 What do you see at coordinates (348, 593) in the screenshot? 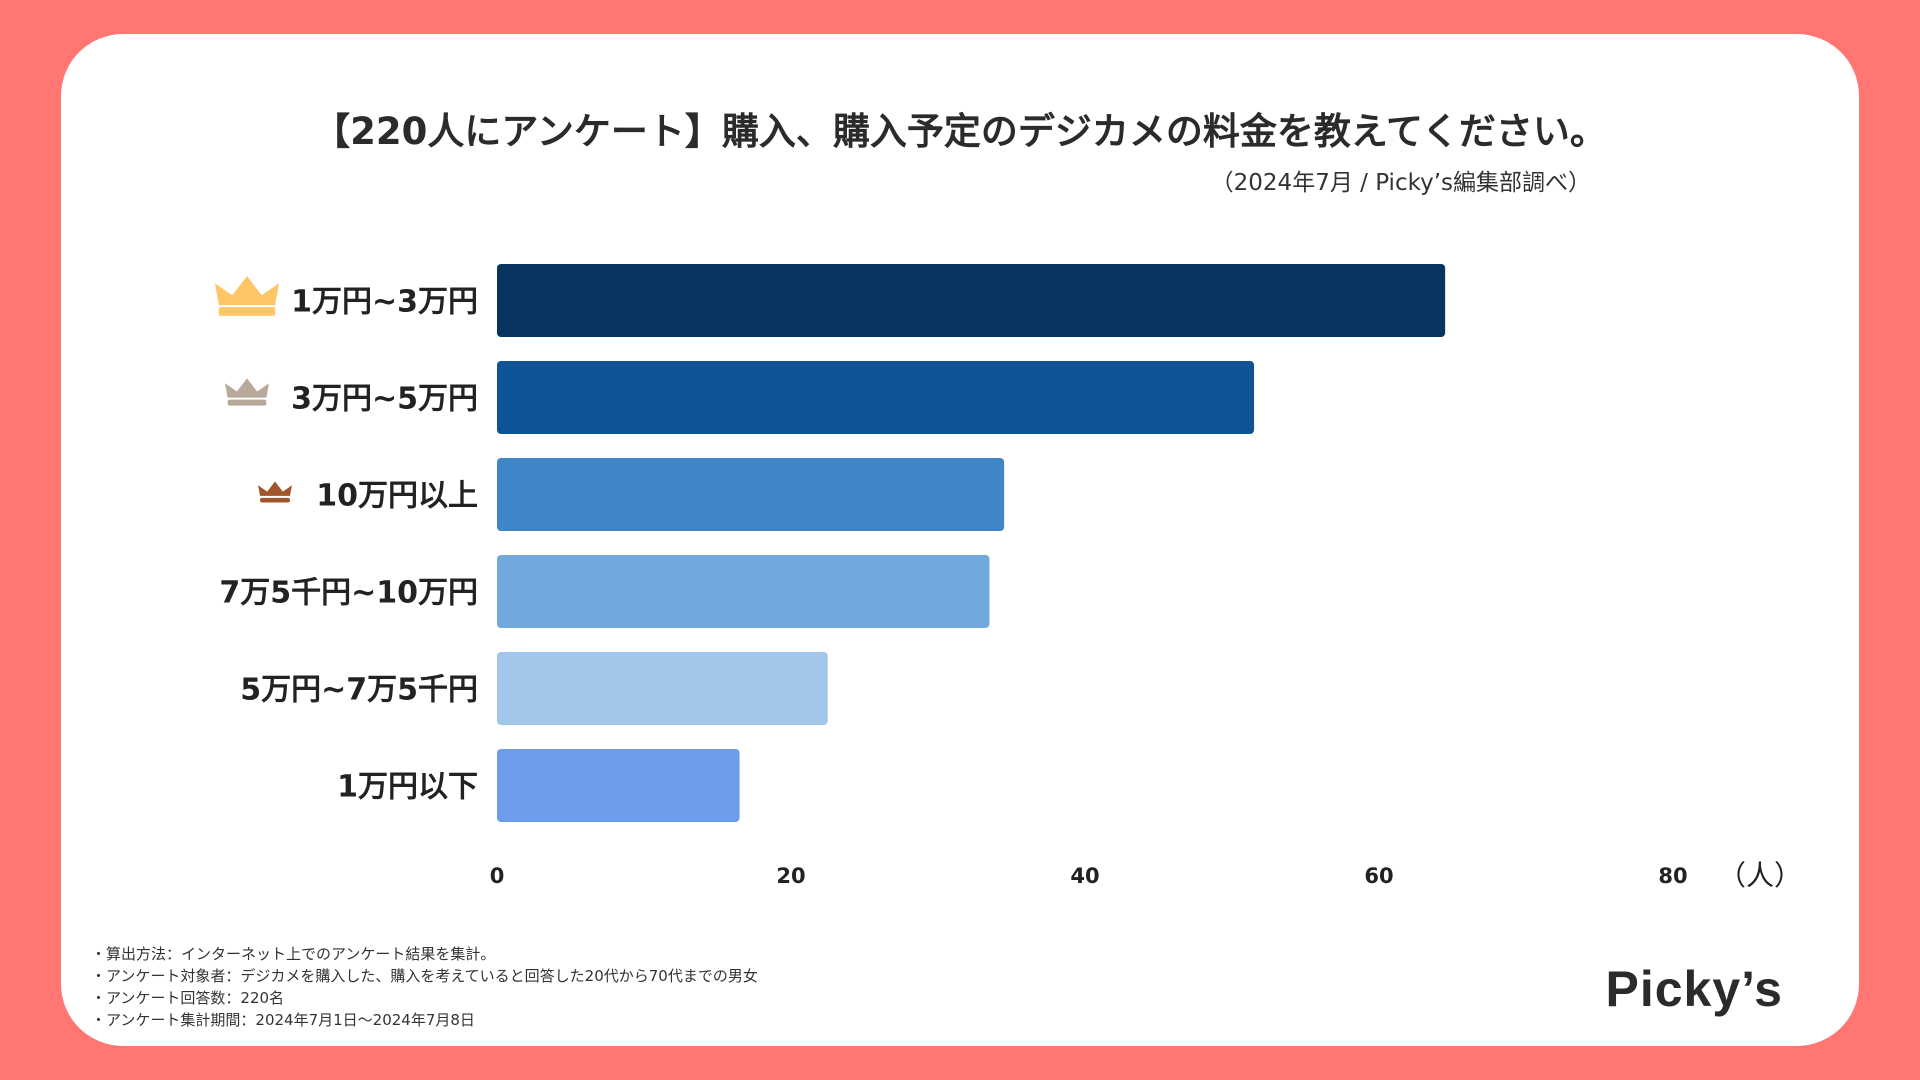
I see `category-label-4: 7万5千円~10万円` at bounding box center [348, 593].